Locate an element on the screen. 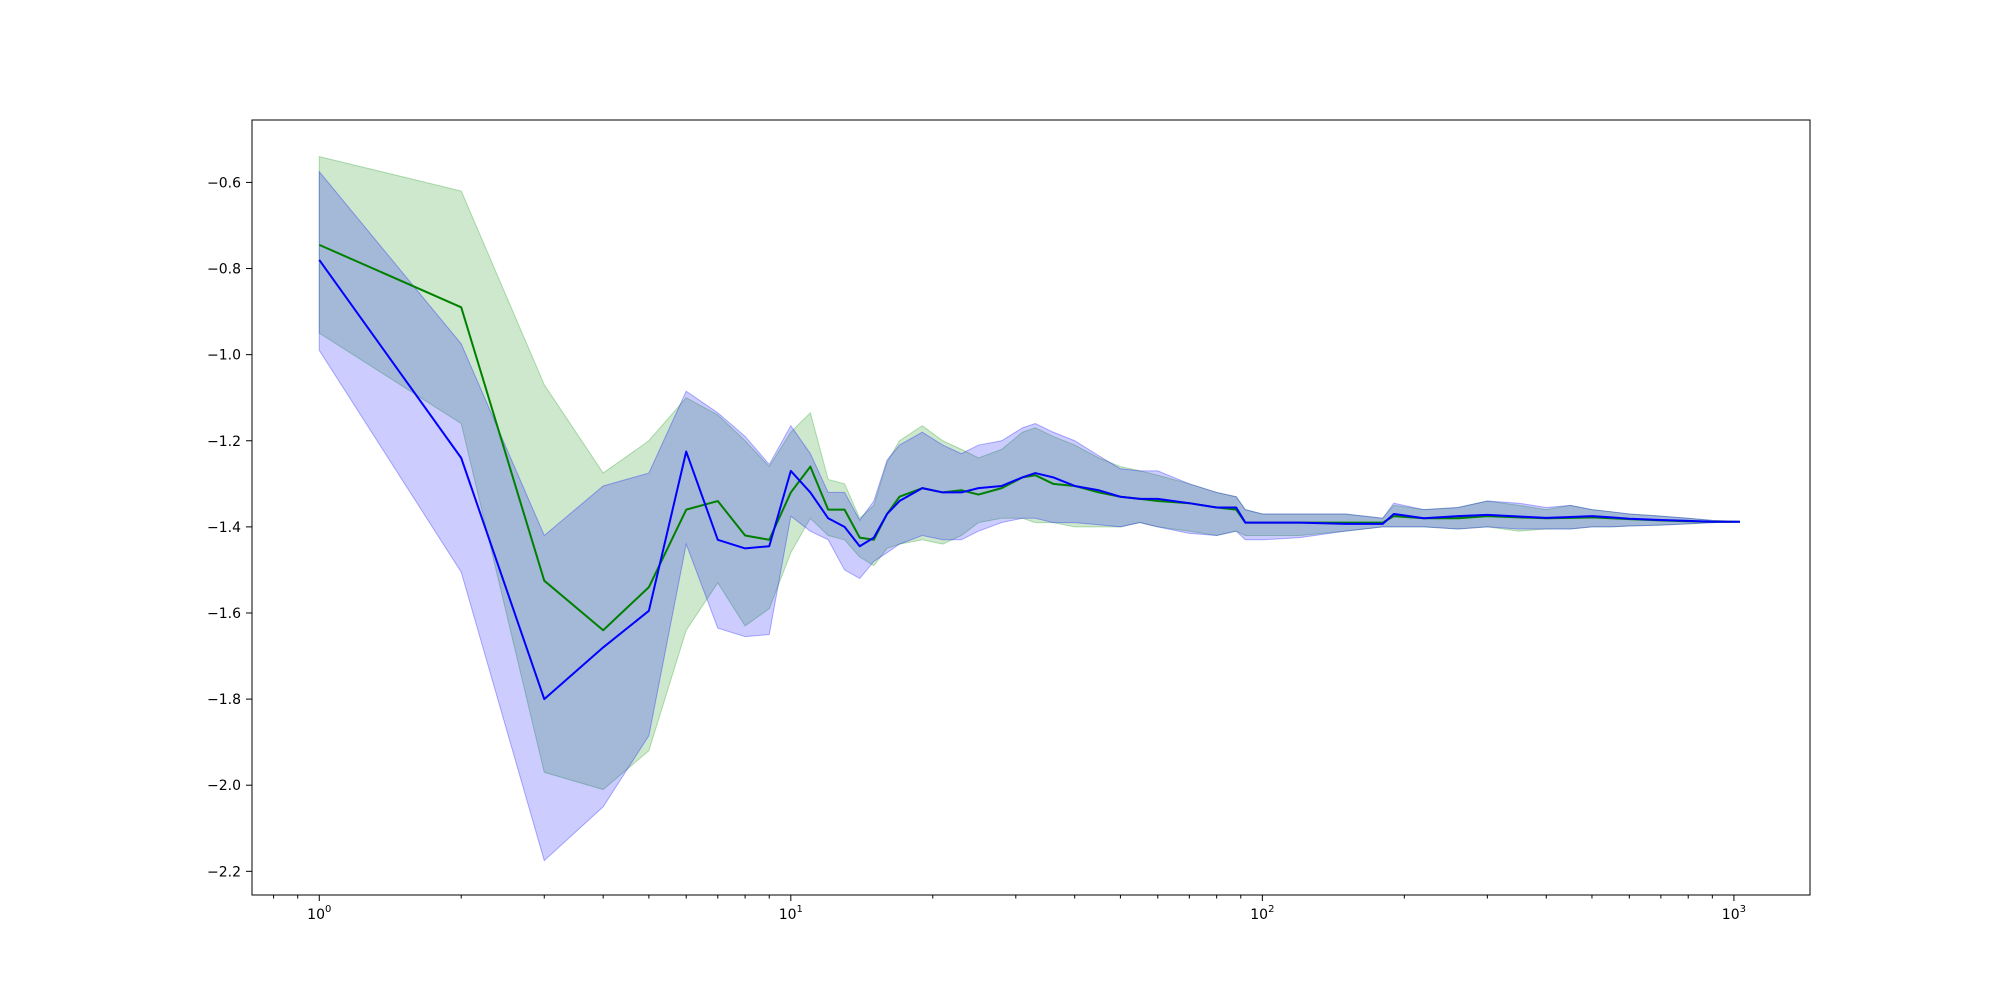 This screenshot has height=1000, width=2000. y-tick-label: −1.8 is located at coordinates (224, 700).